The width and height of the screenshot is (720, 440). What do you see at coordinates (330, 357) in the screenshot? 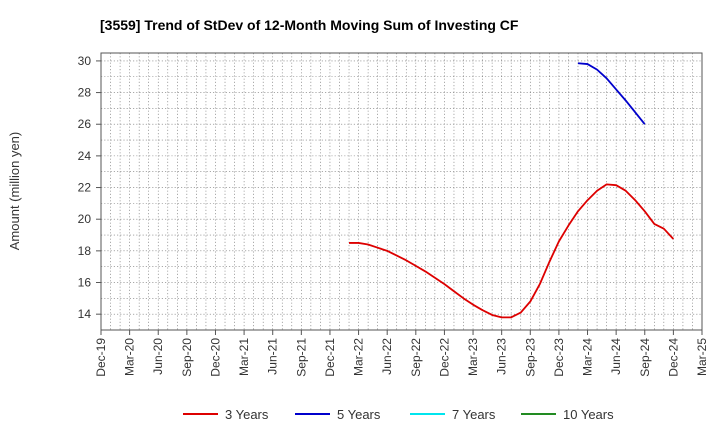
I see `x-tick-label: Dec-21` at bounding box center [330, 357].